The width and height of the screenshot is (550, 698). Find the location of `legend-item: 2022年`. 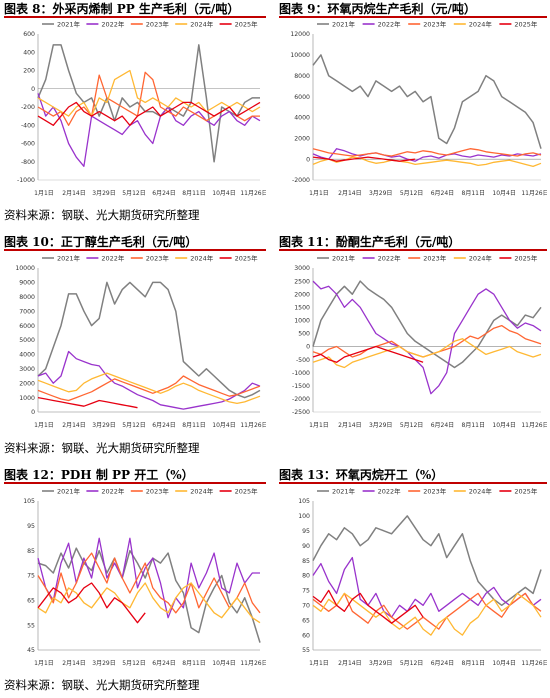

legend-item: 2022年 is located at coordinates (105, 491).